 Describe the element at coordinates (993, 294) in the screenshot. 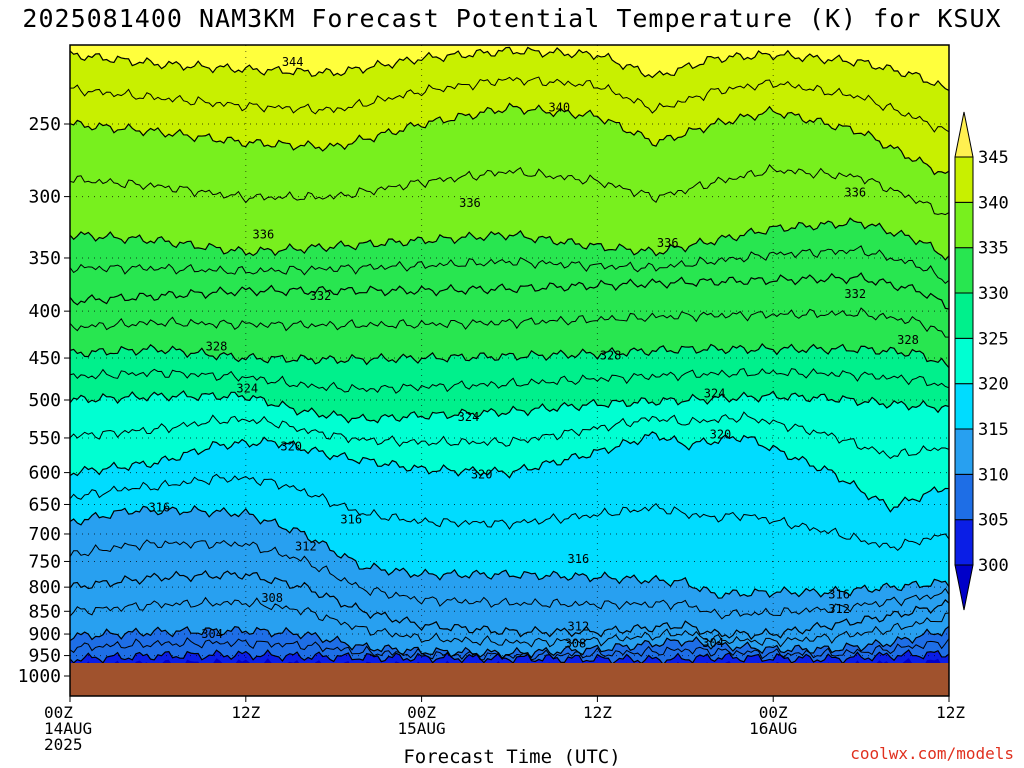

I see `colorbar-label-330: 330` at that location.